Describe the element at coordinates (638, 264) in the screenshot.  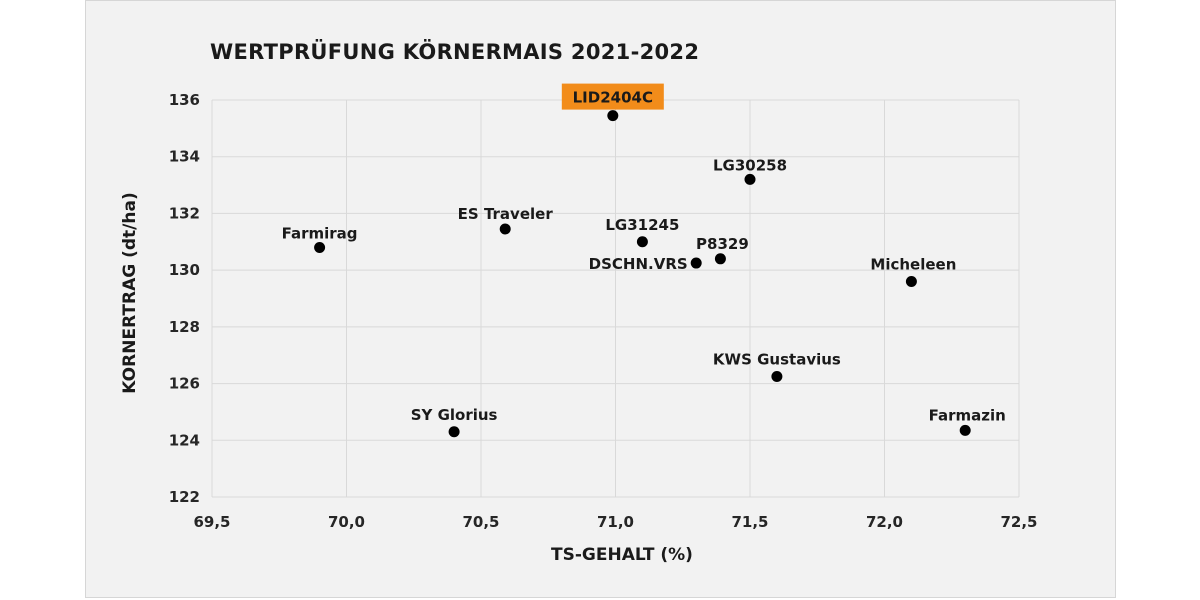
I see `data-label: DSCHN.VRS` at that location.